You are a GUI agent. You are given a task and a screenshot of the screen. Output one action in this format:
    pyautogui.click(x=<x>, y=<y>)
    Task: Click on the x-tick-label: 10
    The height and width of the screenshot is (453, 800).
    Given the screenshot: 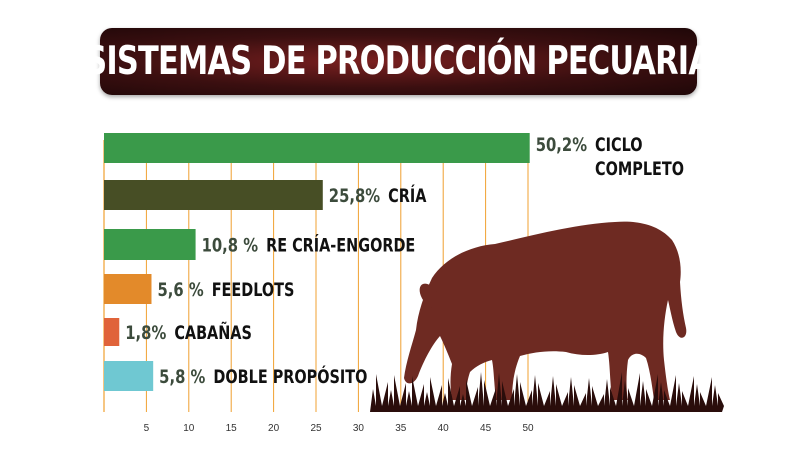 What is the action you would take?
    pyautogui.click(x=189, y=428)
    